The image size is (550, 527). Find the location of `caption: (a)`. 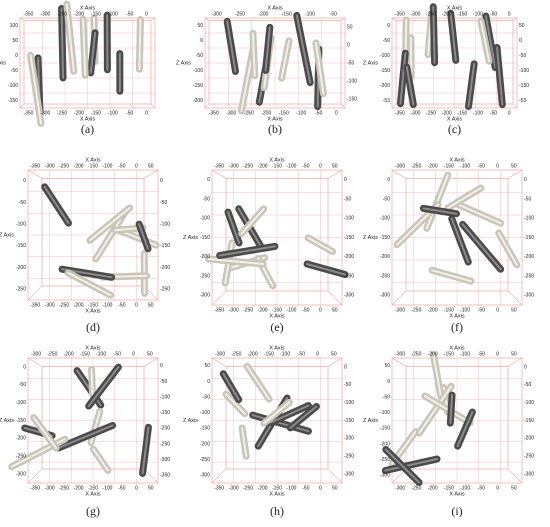

caption: (a) is located at coordinates (87, 129).